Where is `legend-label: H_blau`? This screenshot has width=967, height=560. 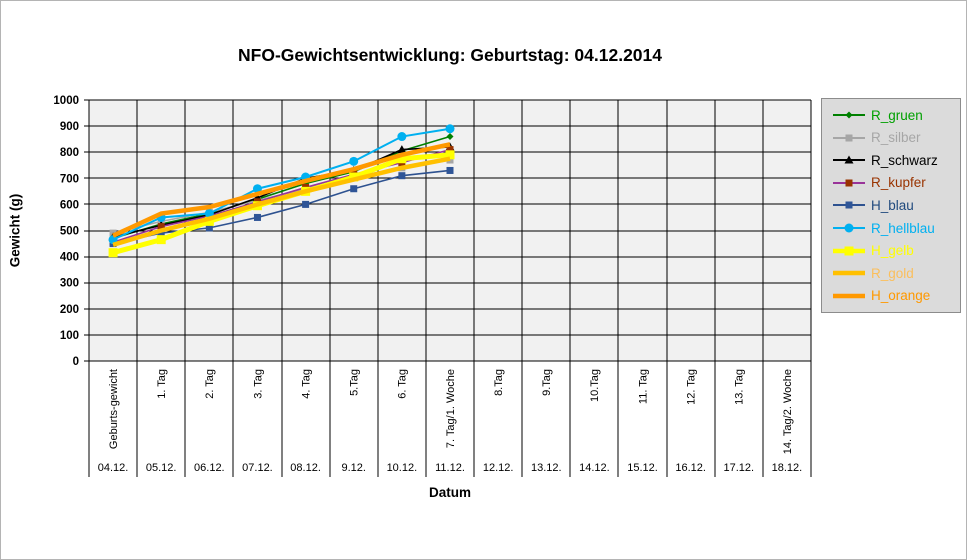 legend-label: H_blau is located at coordinates (892, 205).